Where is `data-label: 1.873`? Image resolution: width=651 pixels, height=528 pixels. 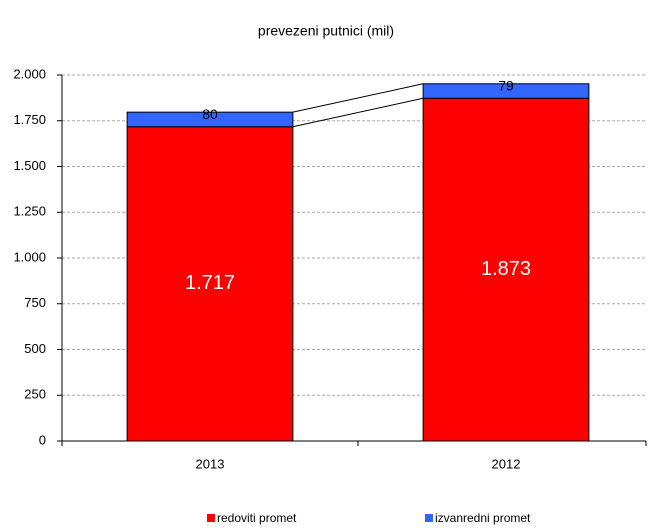 data-label: 1.873 is located at coordinates (506, 269).